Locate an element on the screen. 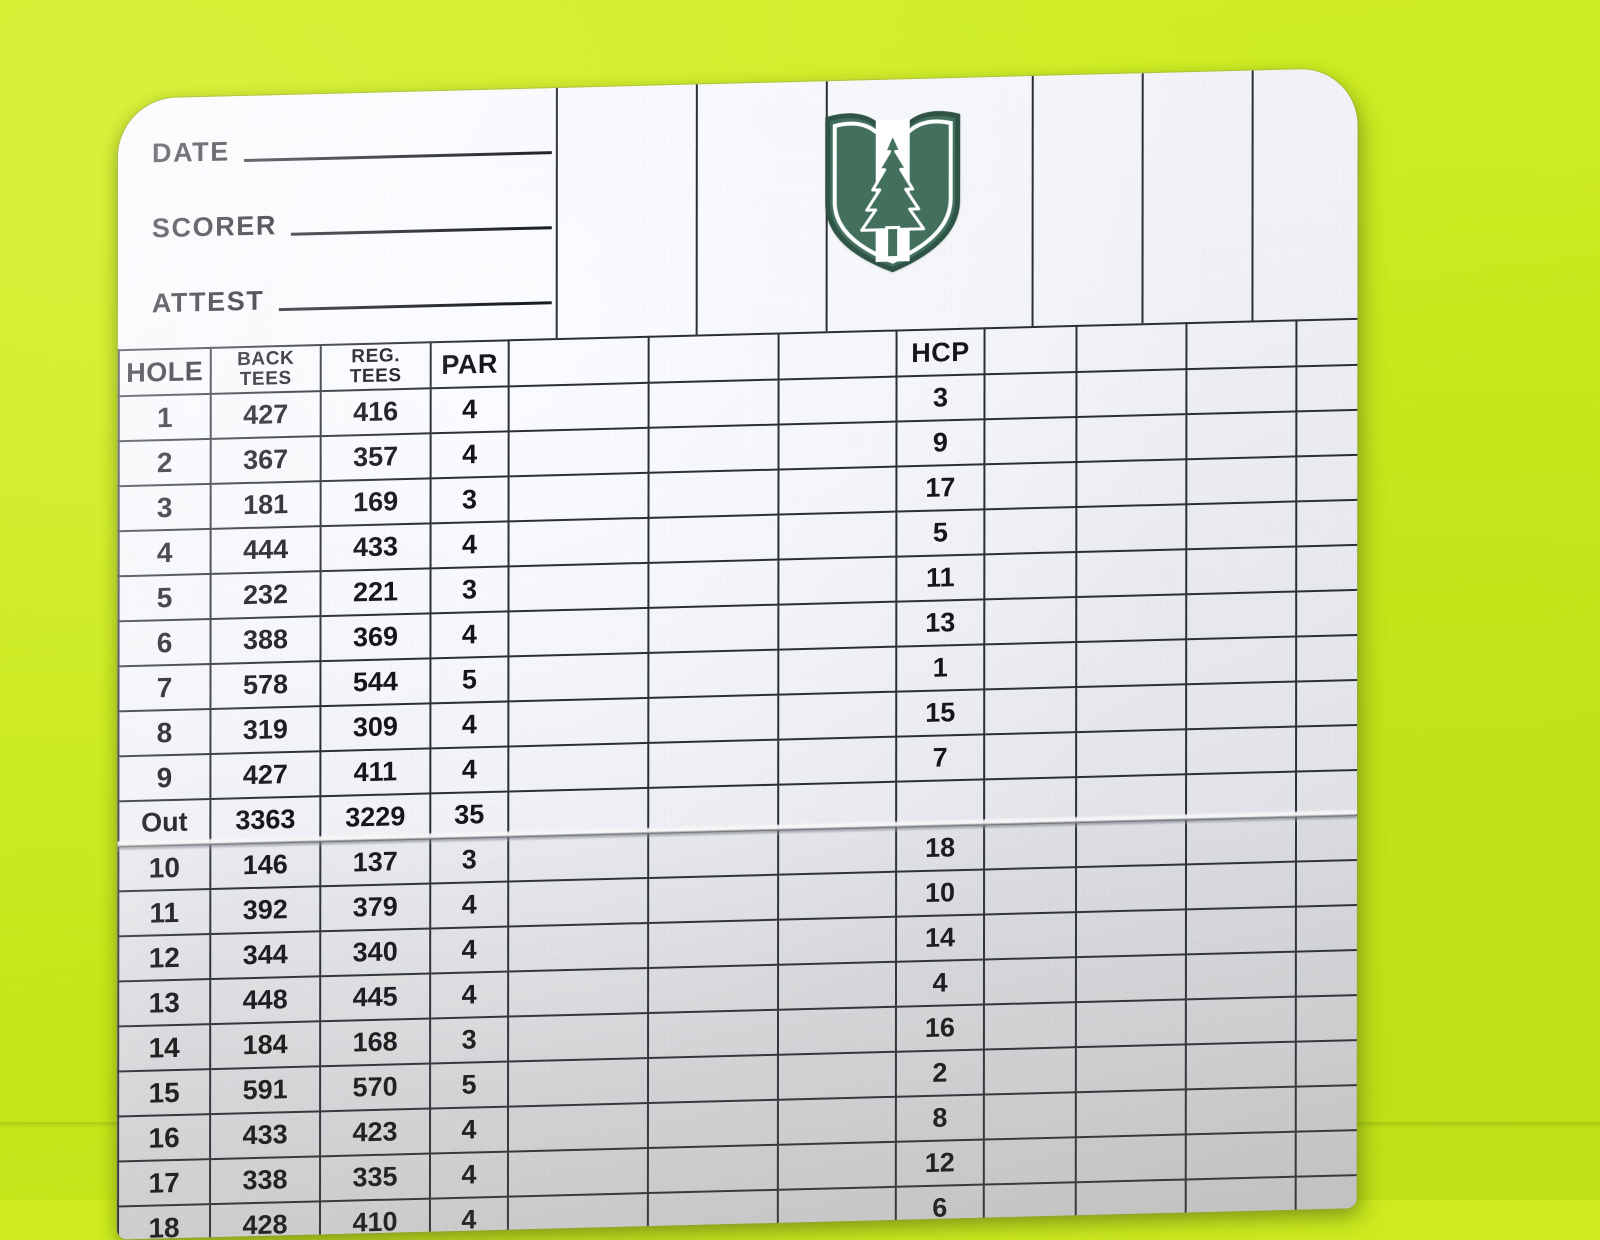 This screenshot has width=1600, height=1240. attest-write-line is located at coordinates (415, 306).